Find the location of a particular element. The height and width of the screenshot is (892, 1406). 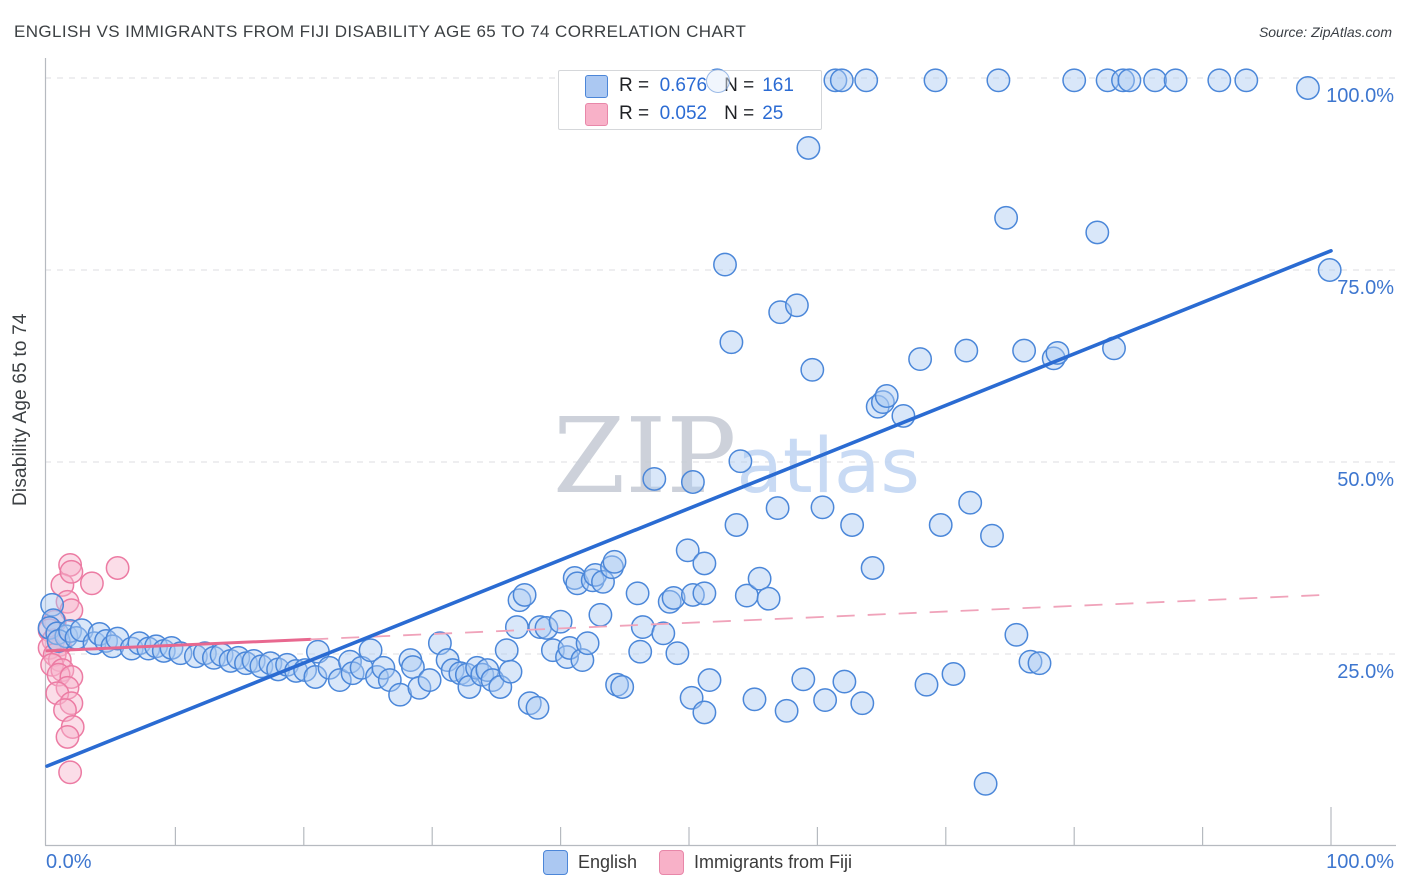

series-legend: English Immigrants from Fiji is located at coordinates (697, 862).